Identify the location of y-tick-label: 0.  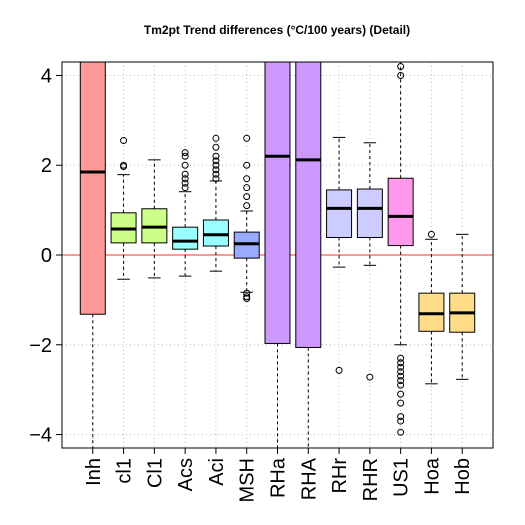
(46, 256).